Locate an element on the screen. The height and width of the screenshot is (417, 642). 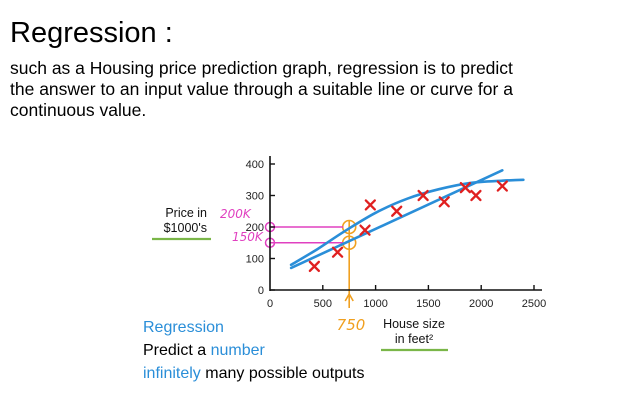
y-tick-label: 200 is located at coordinates (255, 228).